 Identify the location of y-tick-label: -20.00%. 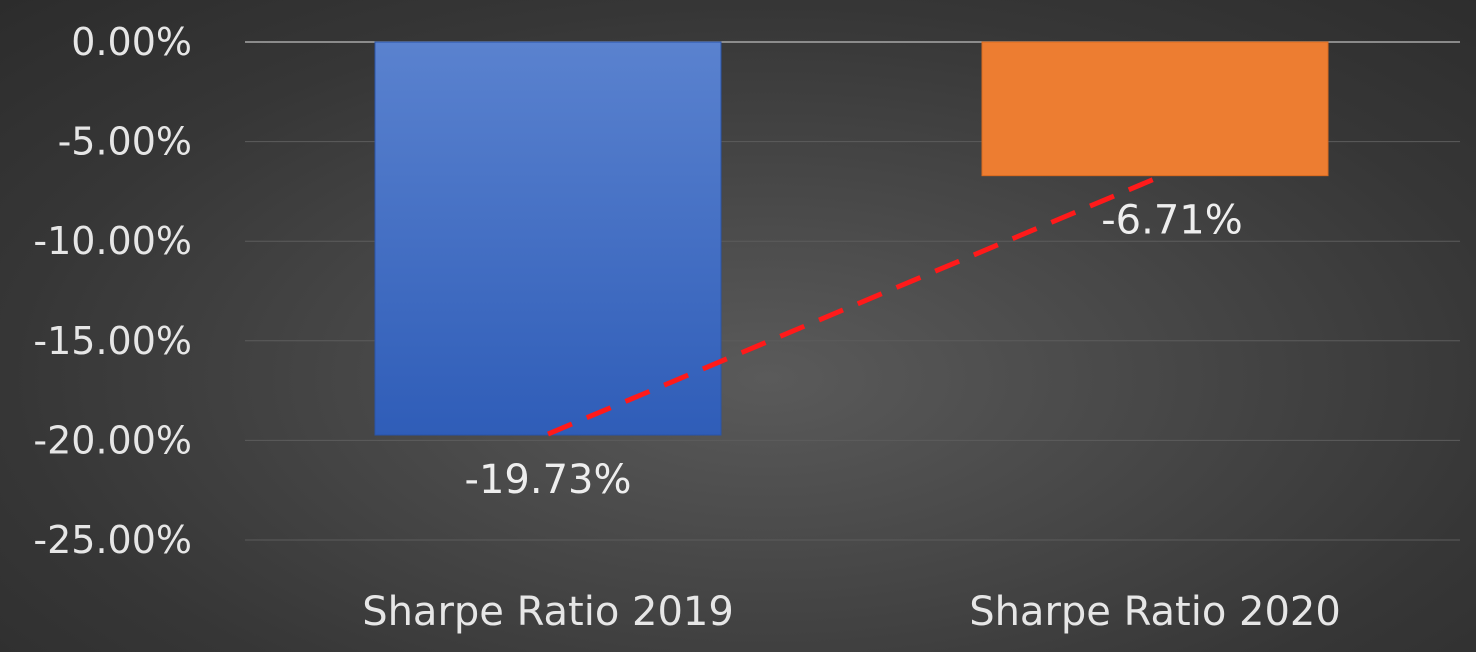
(112, 440).